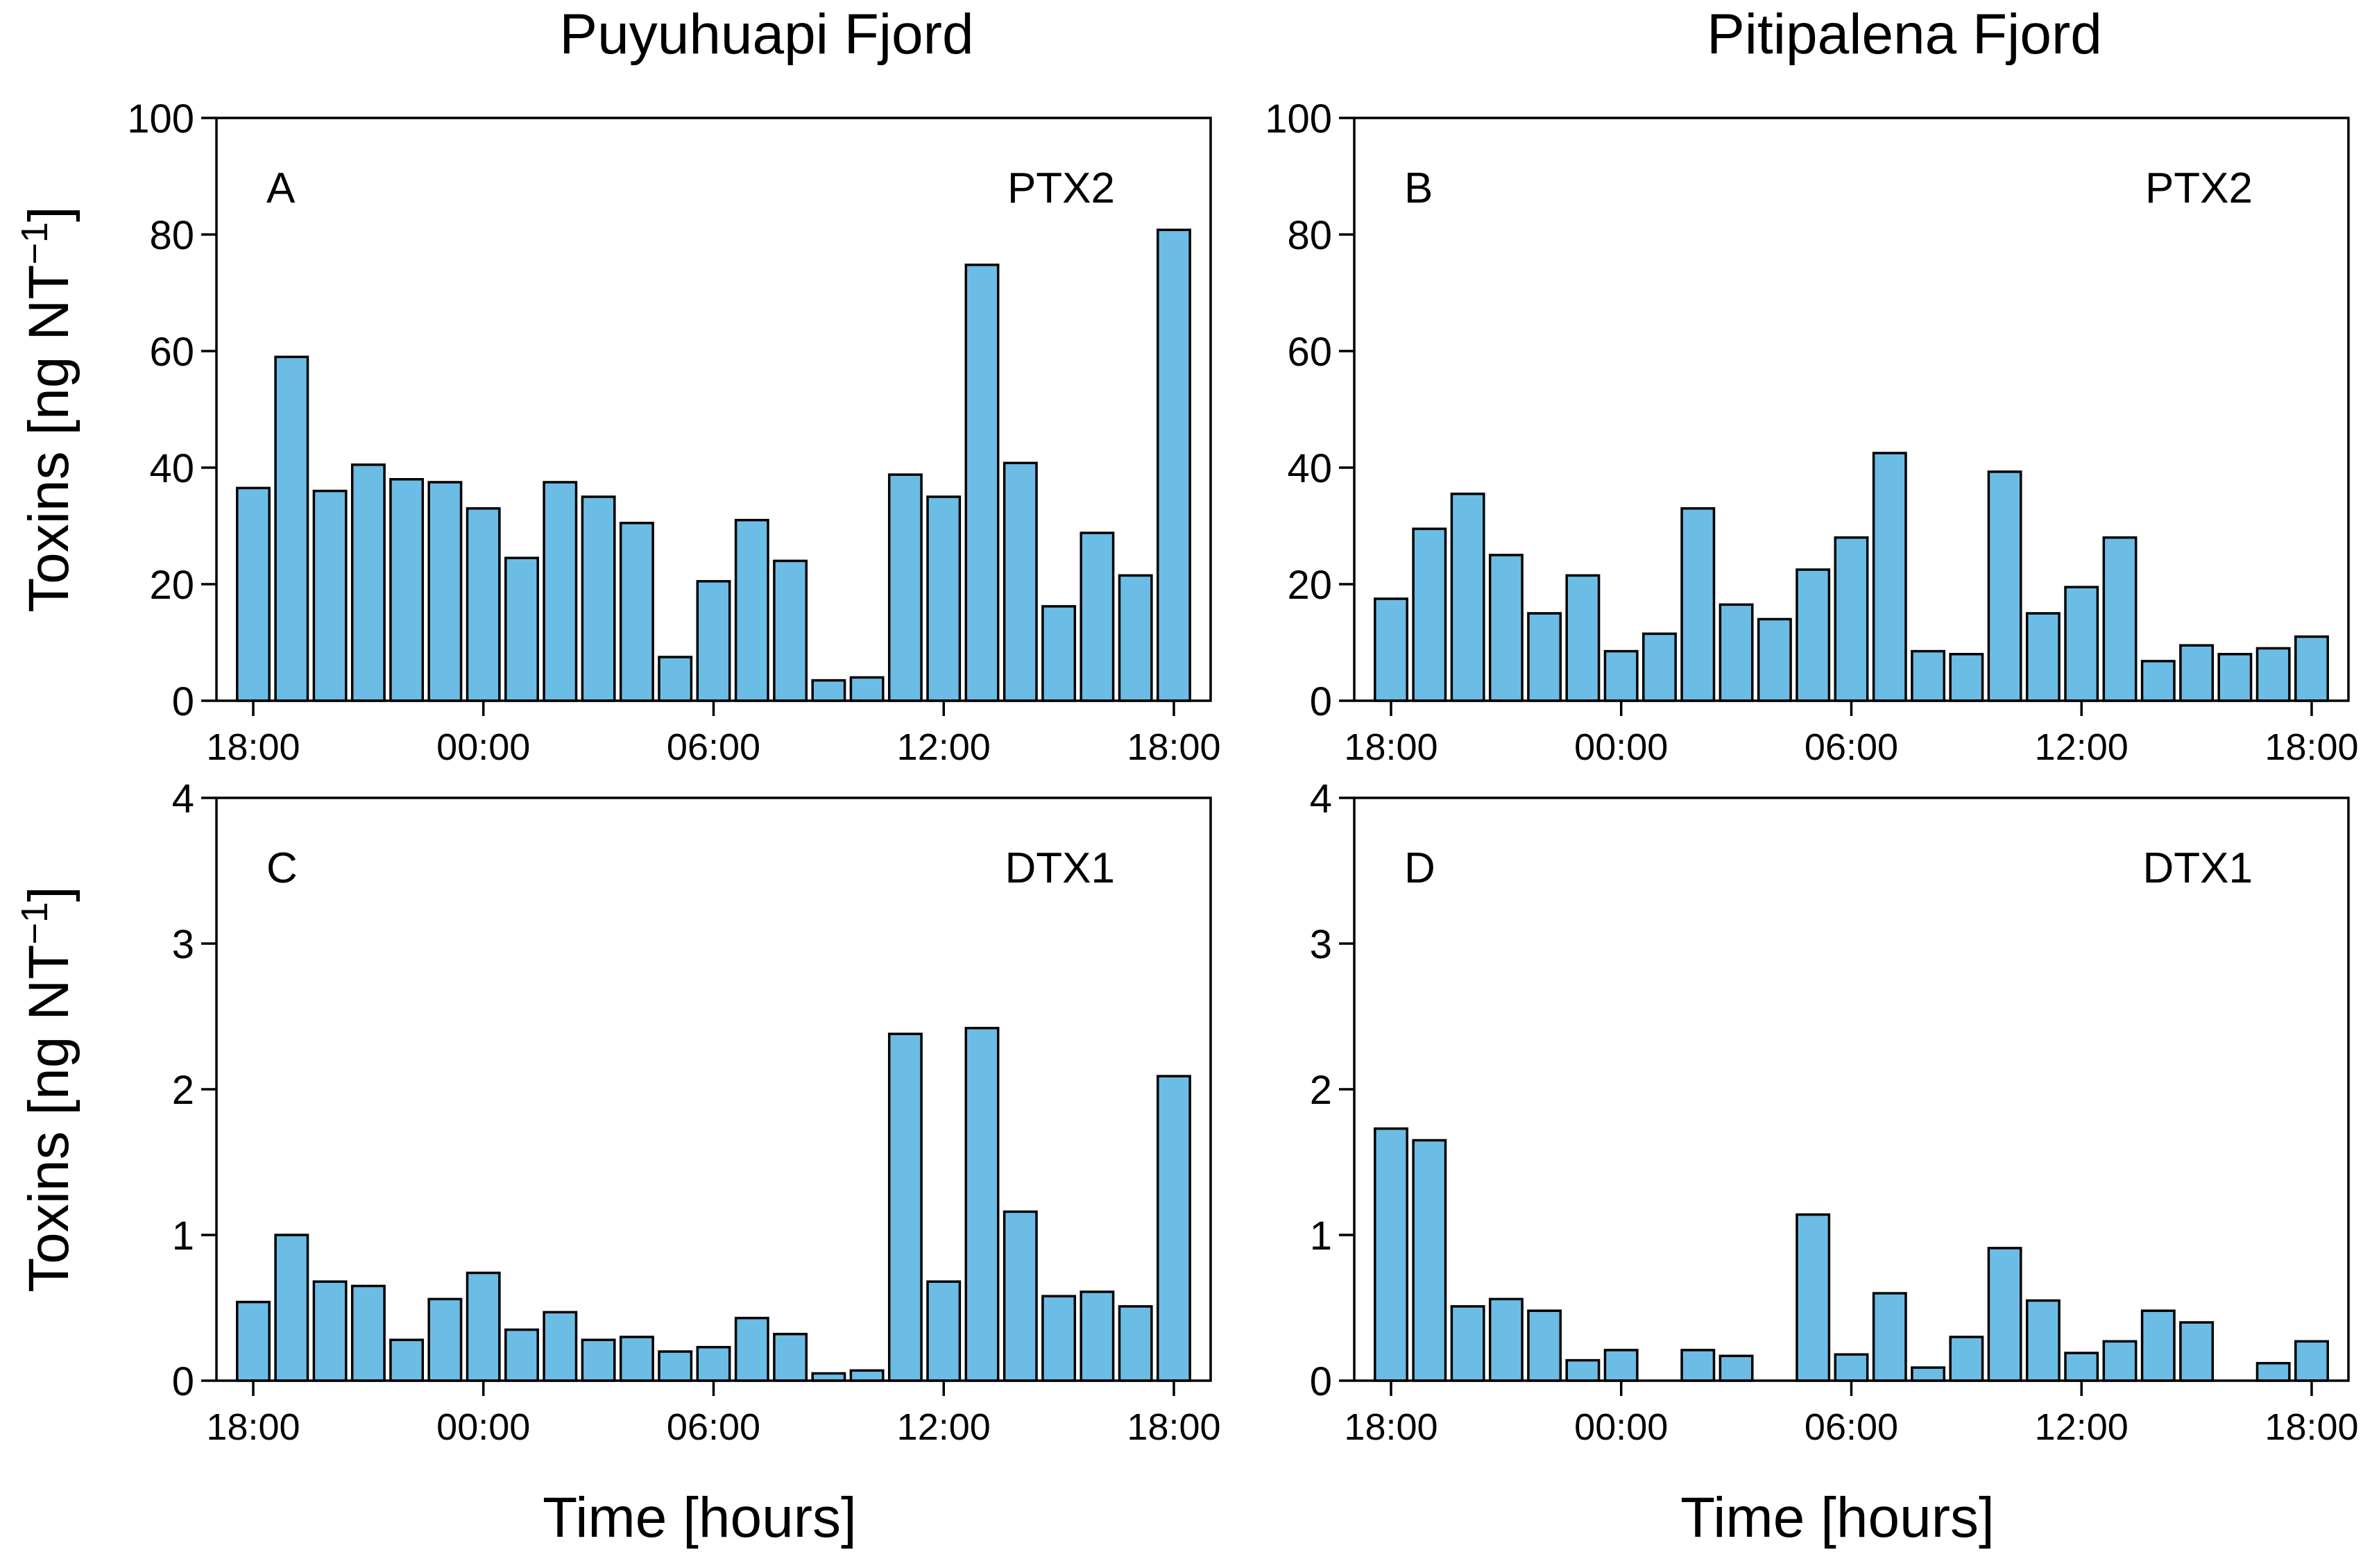 Image resolution: width=2363 pixels, height=1568 pixels. What do you see at coordinates (1060, 868) in the screenshot?
I see `toxin-label: DTX1` at bounding box center [1060, 868].